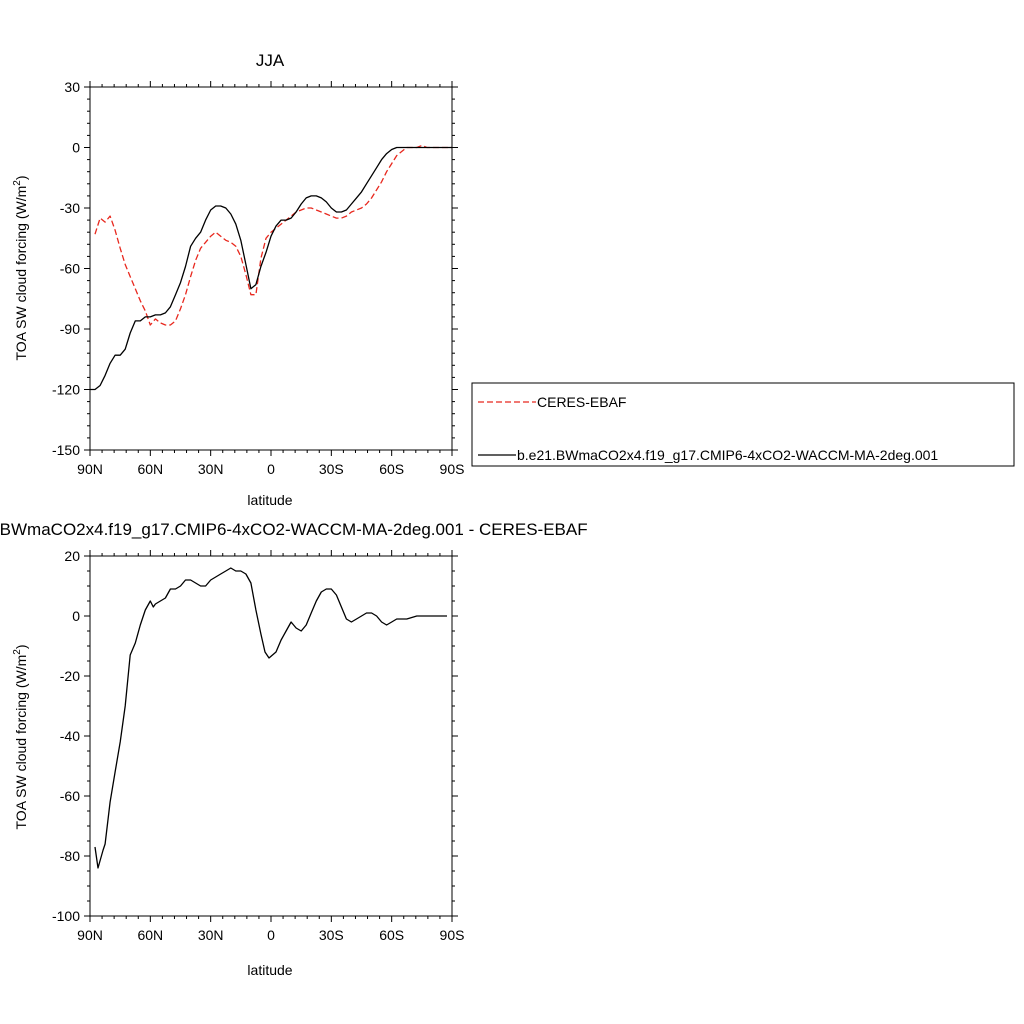  What do you see at coordinates (269, 970) in the screenshot?
I see `bottom-panel-x-axis-label: latitude` at bounding box center [269, 970].